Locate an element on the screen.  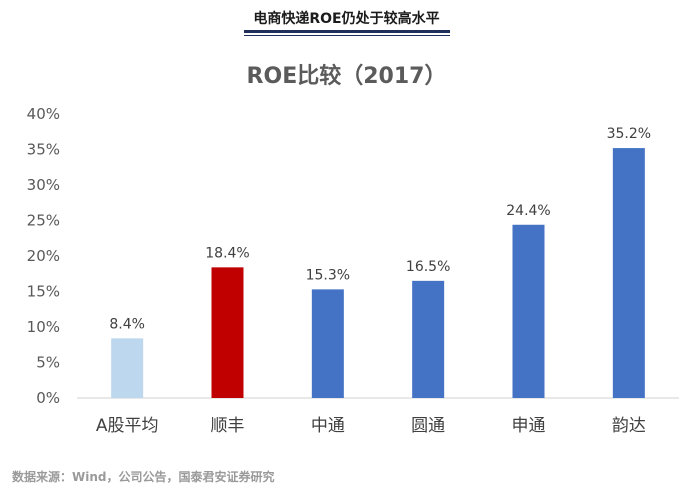
data-label: 18.4% is located at coordinates (227, 253).